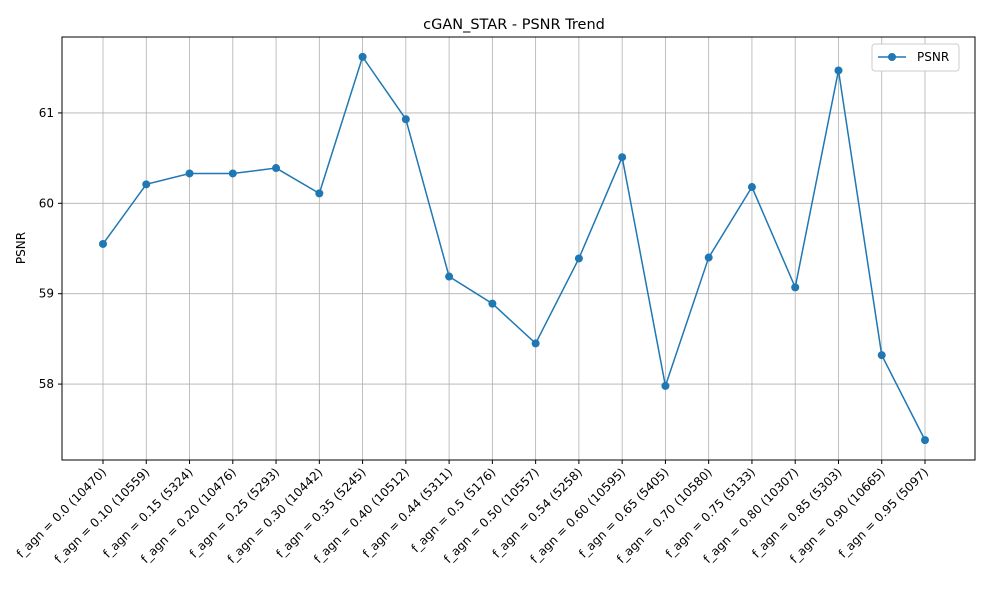 The image size is (1000, 600). I want to click on legend-label-psnr: PSNR, so click(933, 57).